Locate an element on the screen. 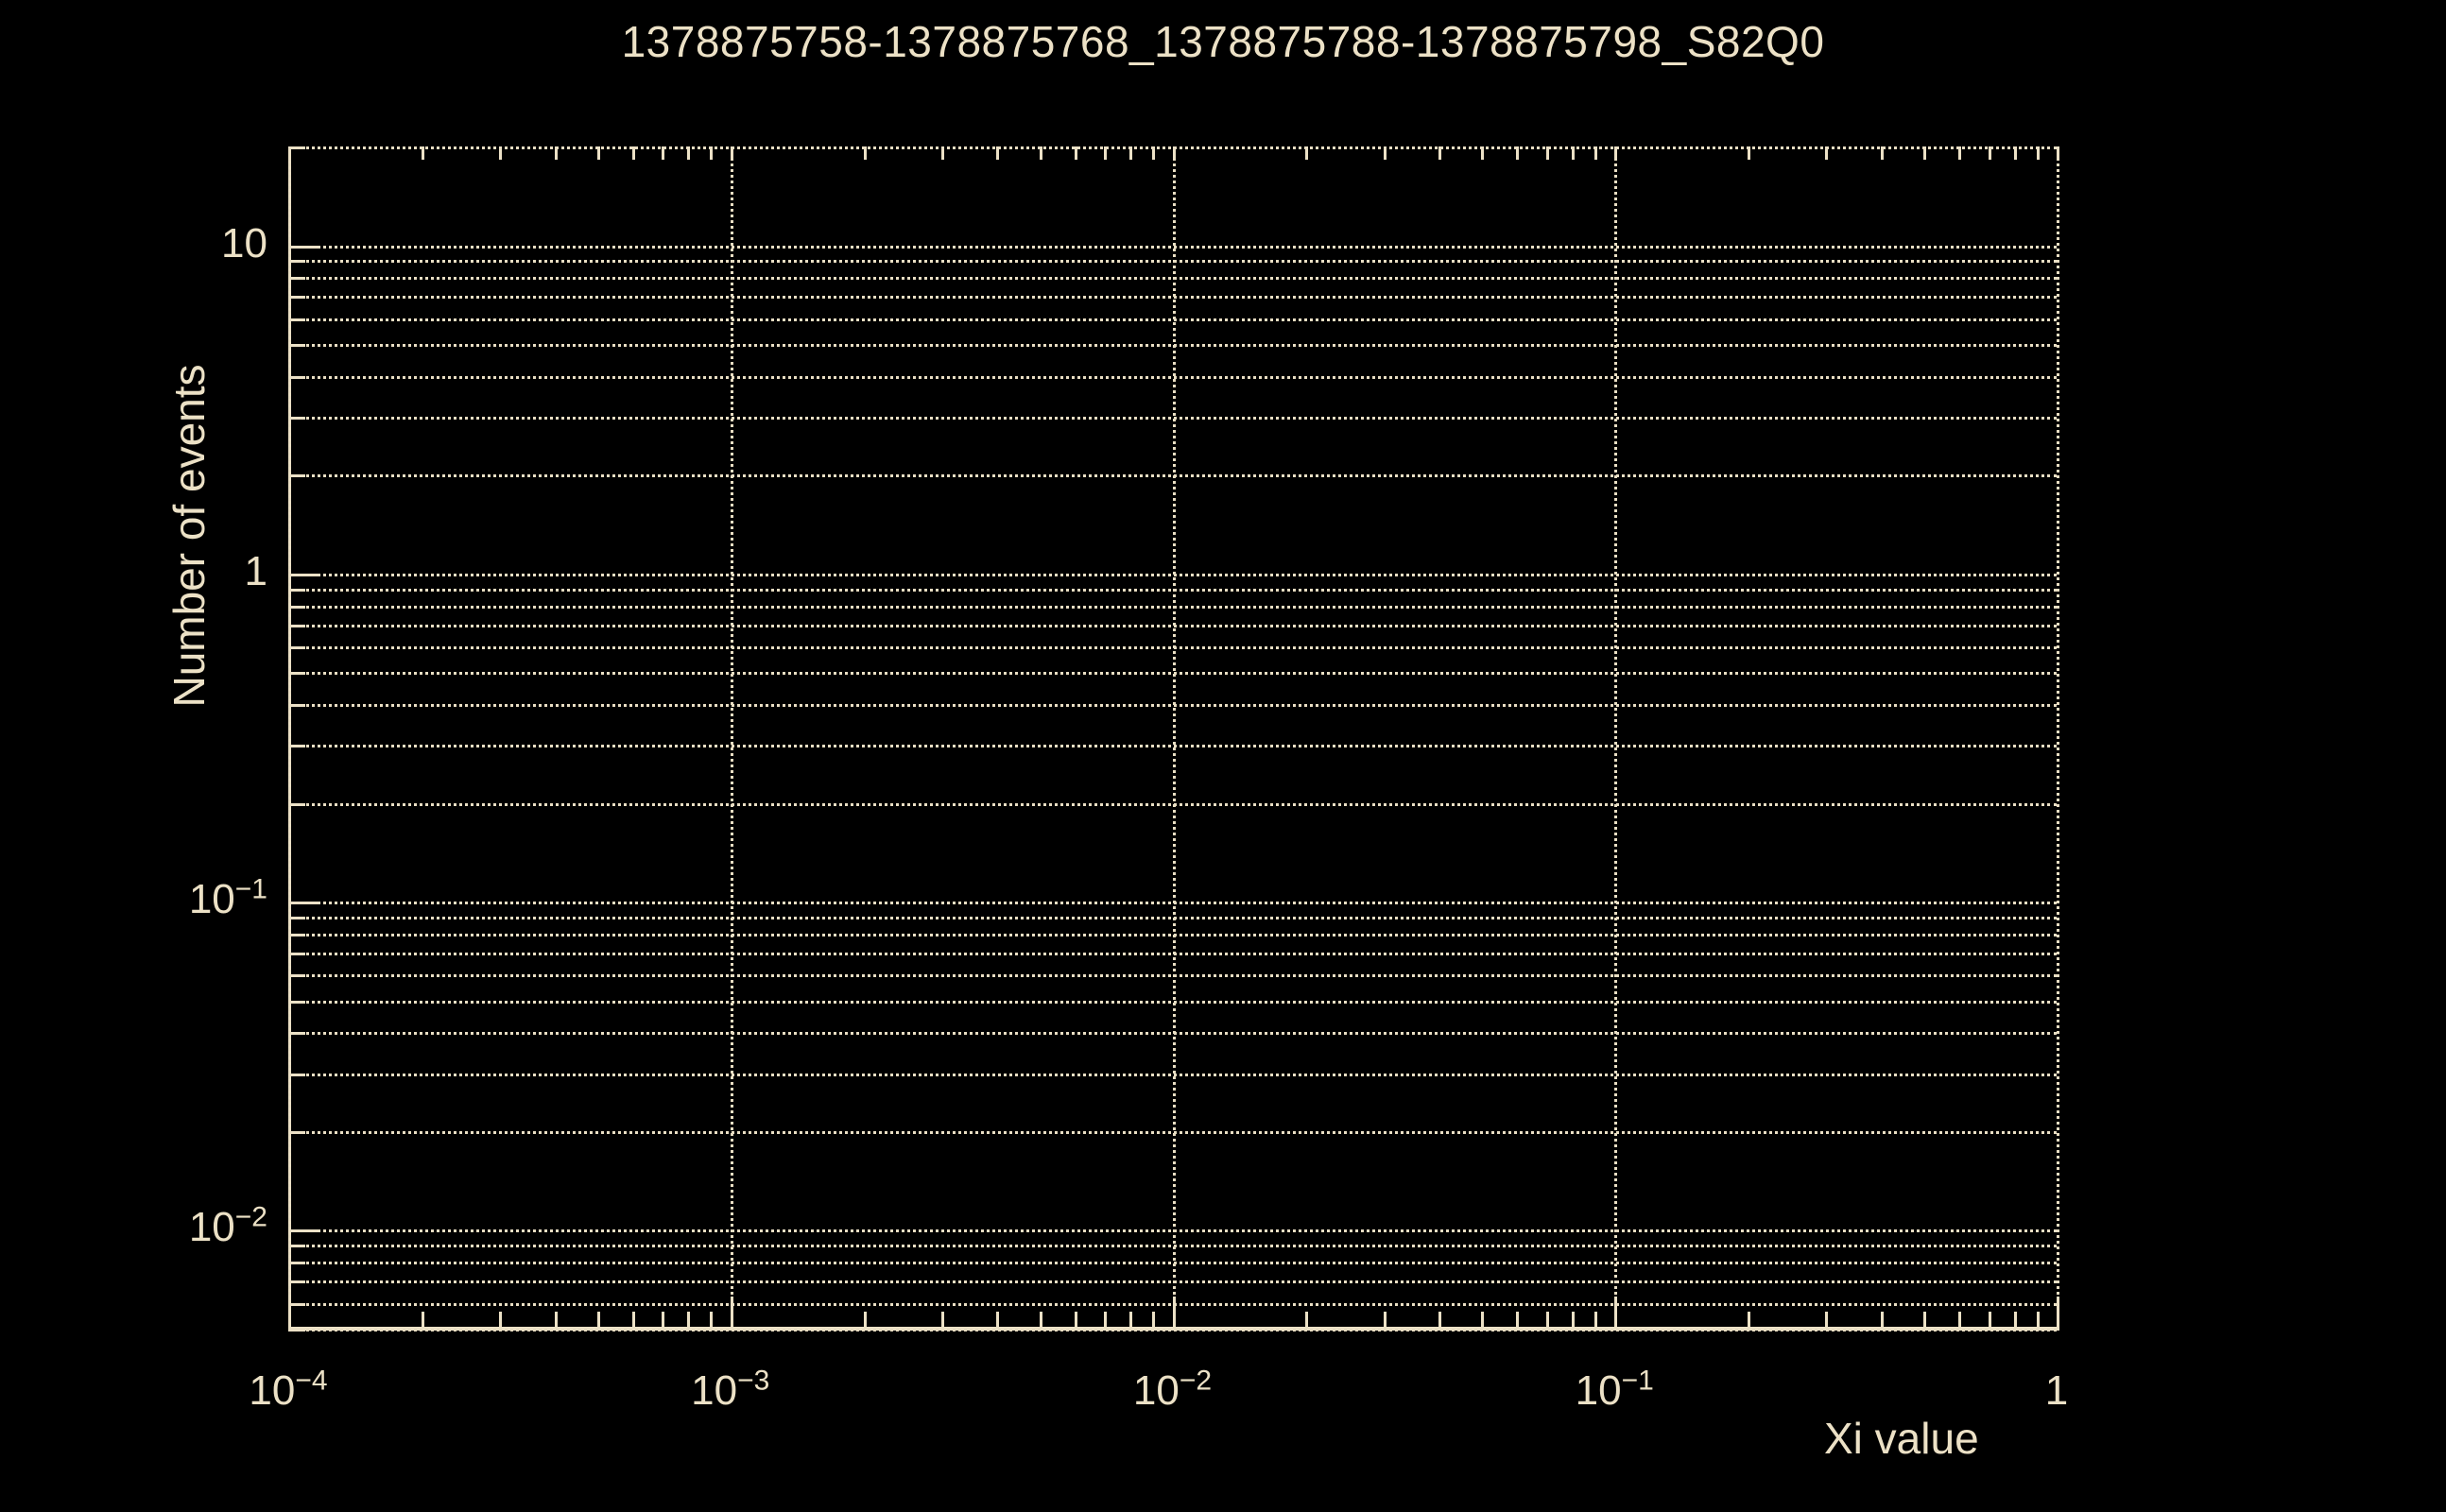 The width and height of the screenshot is (2446, 1512). y-tick-label: 10⁻² is located at coordinates (227, 1226).